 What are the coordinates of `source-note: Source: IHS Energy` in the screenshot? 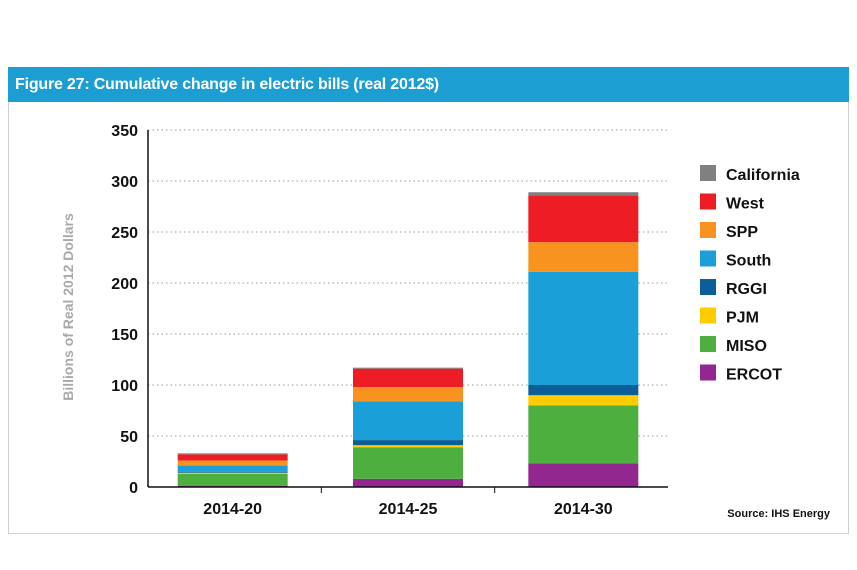 It's located at (778, 514).